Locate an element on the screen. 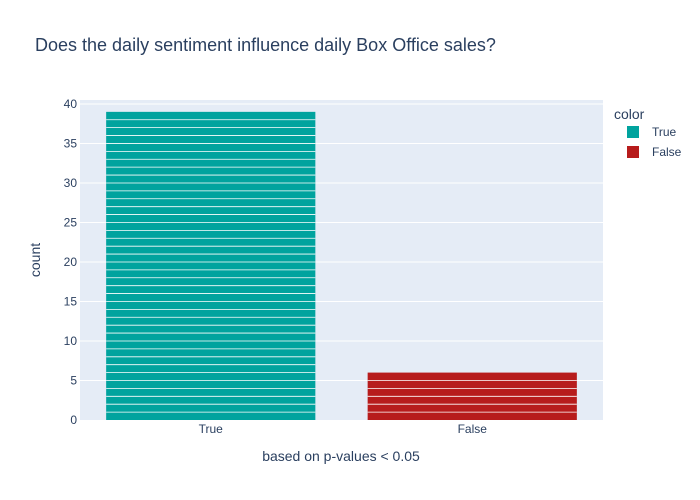 The height and width of the screenshot is (500, 700). y-tick-labels: 0 5 10 15 20 25 30 35 40 is located at coordinates (71, 262).